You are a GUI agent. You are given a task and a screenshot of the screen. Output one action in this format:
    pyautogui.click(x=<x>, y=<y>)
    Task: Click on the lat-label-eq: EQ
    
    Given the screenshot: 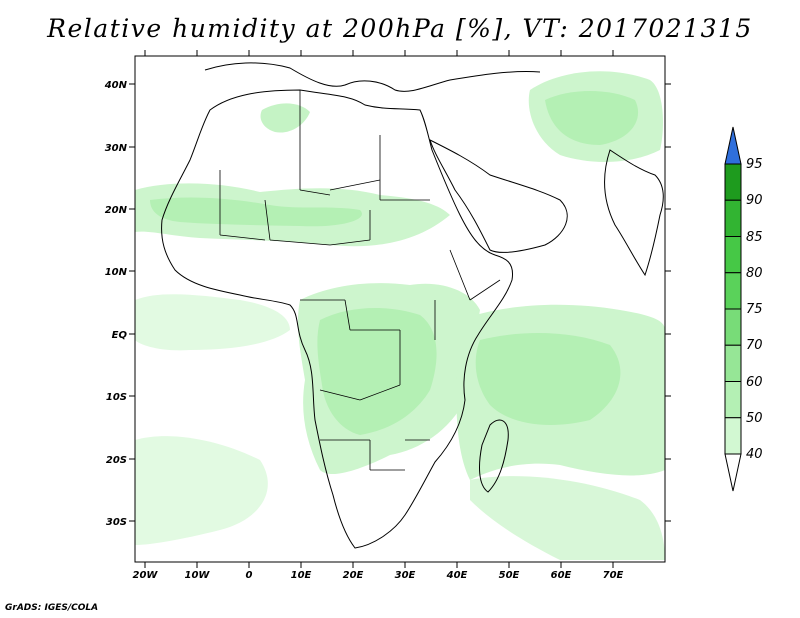 What is the action you would take?
    pyautogui.click(x=120, y=335)
    